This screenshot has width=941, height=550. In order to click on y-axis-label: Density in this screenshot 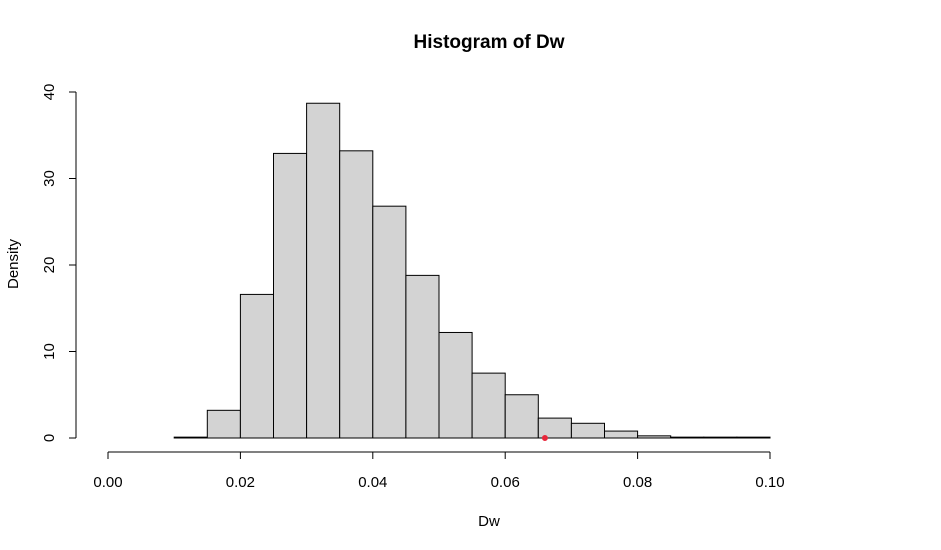, I will do `click(13, 263)`.